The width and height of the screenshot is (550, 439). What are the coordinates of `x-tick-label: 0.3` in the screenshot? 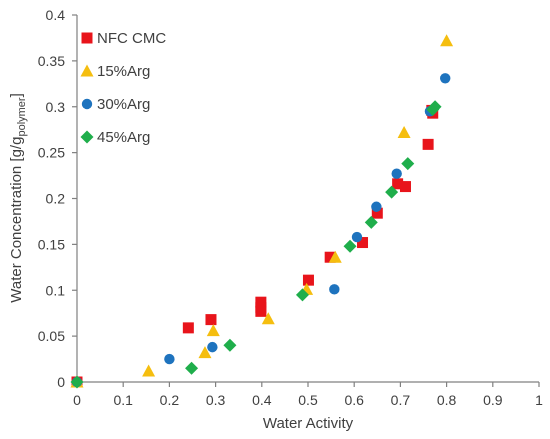 It's located at (216, 400).